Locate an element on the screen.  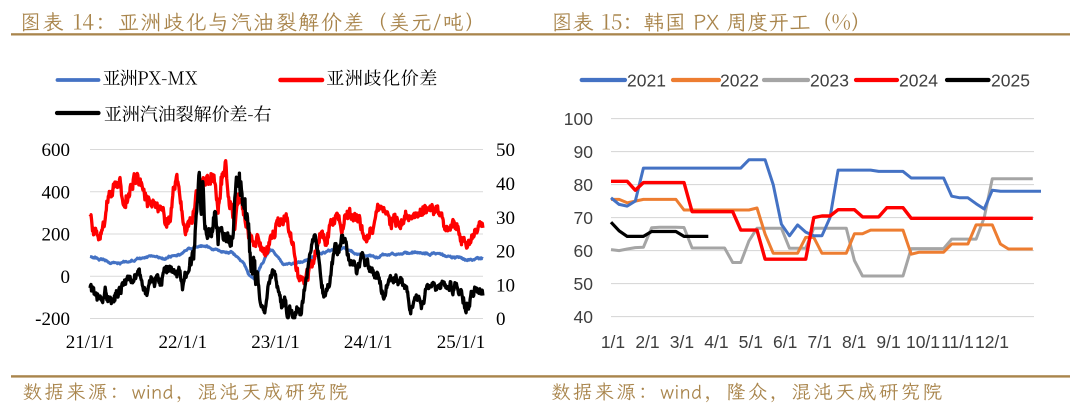
svg-text: 10/1 is located at coordinates (923, 342).